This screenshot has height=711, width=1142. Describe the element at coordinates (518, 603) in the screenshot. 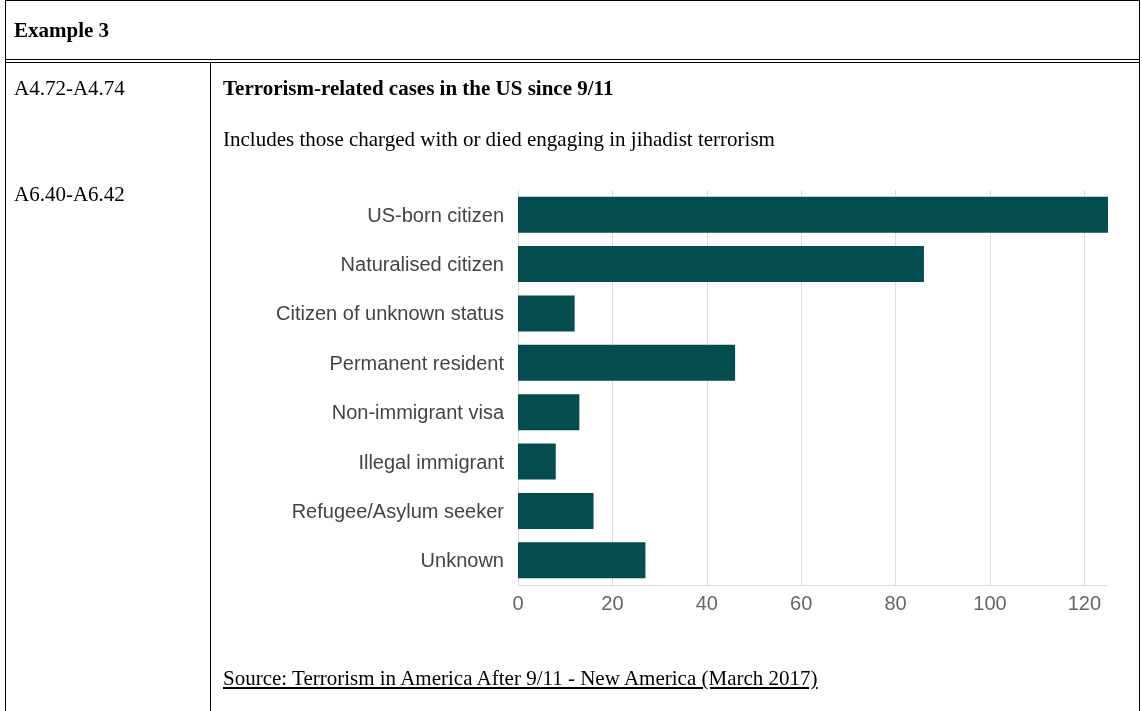

I see `x-tick-label: 0` at that location.